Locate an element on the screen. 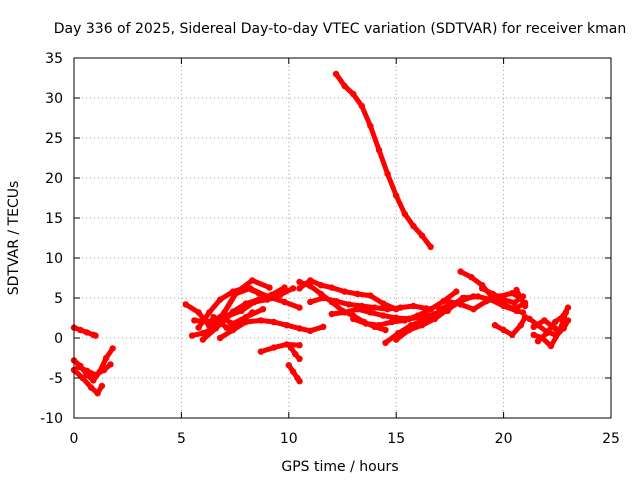 The width and height of the screenshot is (640, 480). y-axis-label: SDTVAR / TECUs is located at coordinates (14, 238).